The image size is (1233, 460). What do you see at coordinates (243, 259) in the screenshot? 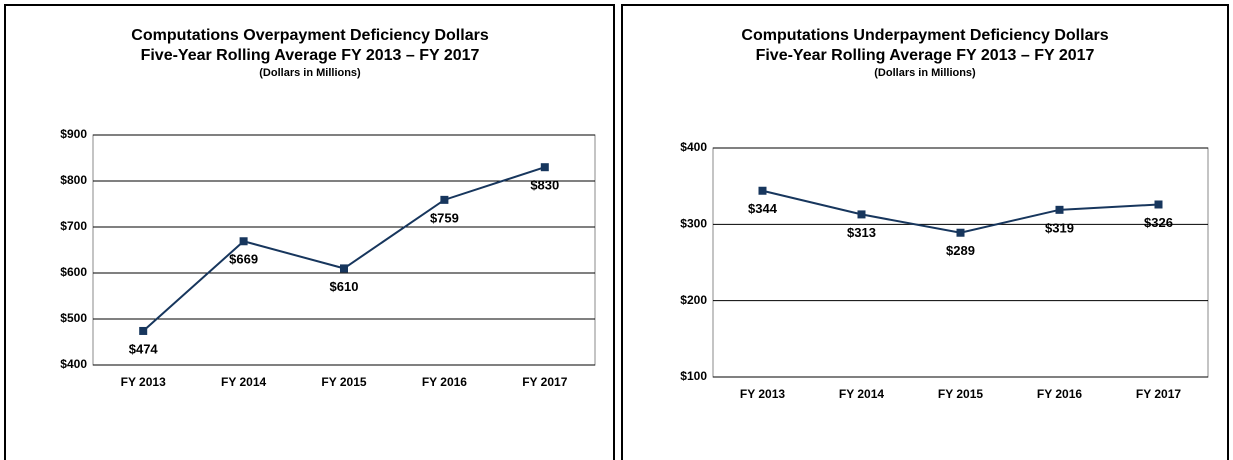
I see `data-label: $669` at bounding box center [243, 259].